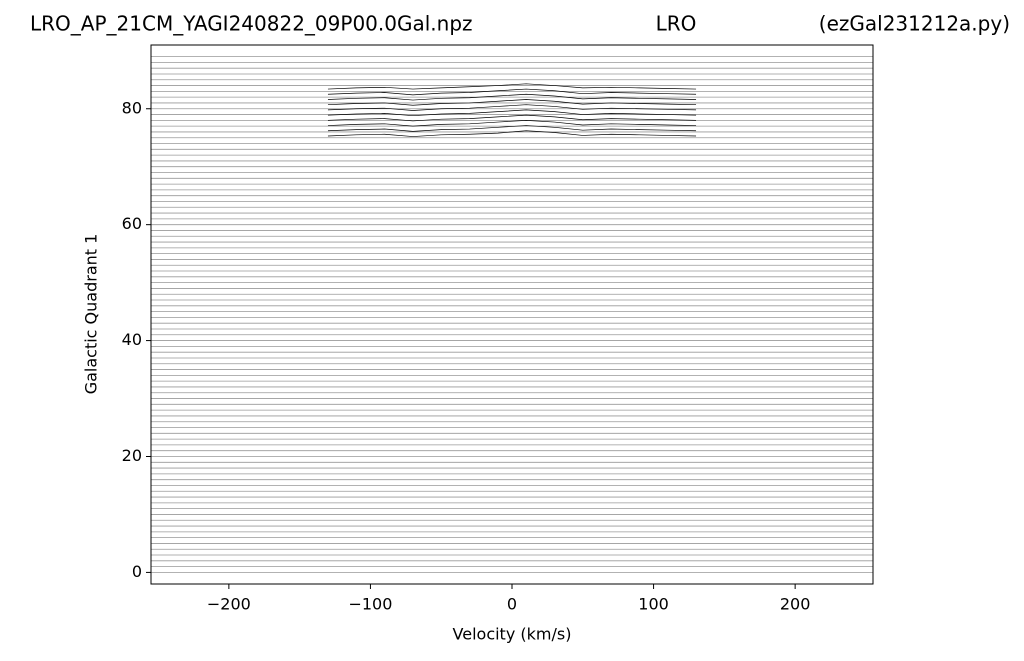 This screenshot has height=661, width=1024. Describe the element at coordinates (229, 604) in the screenshot. I see `x-tick-label: −200` at that location.